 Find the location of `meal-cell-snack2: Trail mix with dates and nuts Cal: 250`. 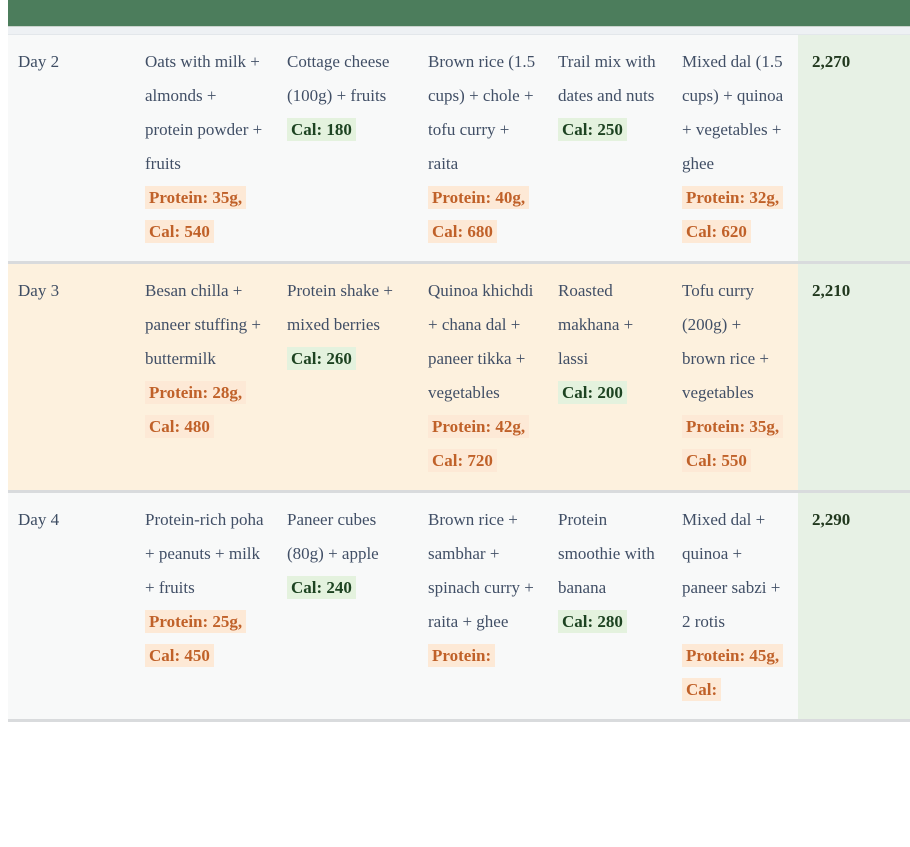

meal-cell-snack2: Trail mix with dates and nuts Cal: 250 is located at coordinates (610, 148).